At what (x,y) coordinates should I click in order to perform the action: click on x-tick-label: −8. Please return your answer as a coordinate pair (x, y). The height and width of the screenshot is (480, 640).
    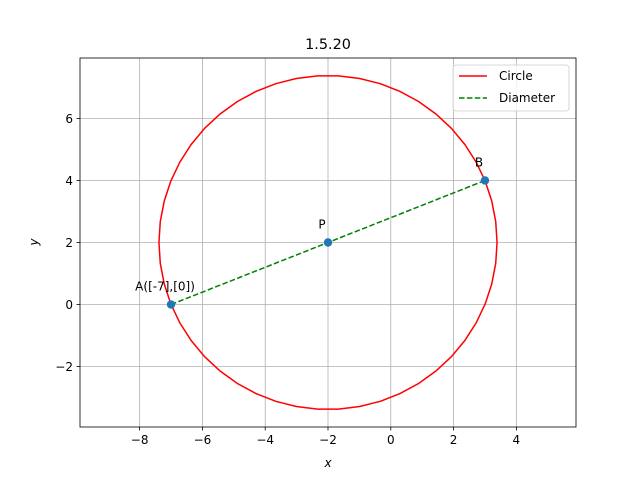
    Looking at the image, I should click on (140, 440).